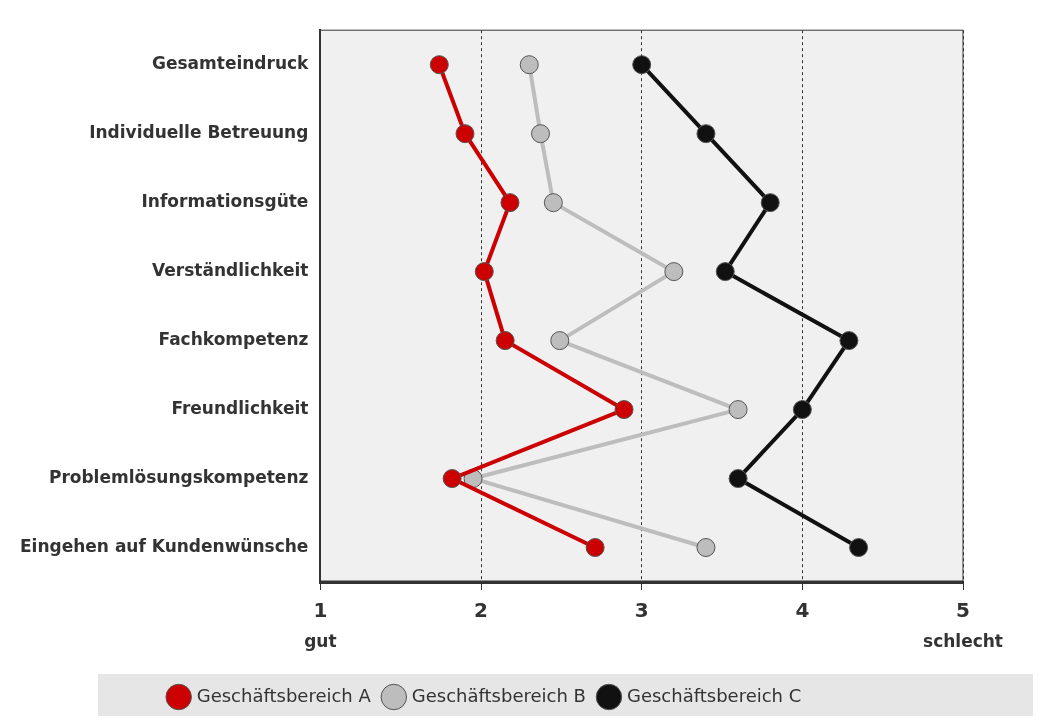 Image resolution: width=1041 pixels, height=724 pixels. I want to click on legend-label: Geschäftsbereich B, so click(498, 695).